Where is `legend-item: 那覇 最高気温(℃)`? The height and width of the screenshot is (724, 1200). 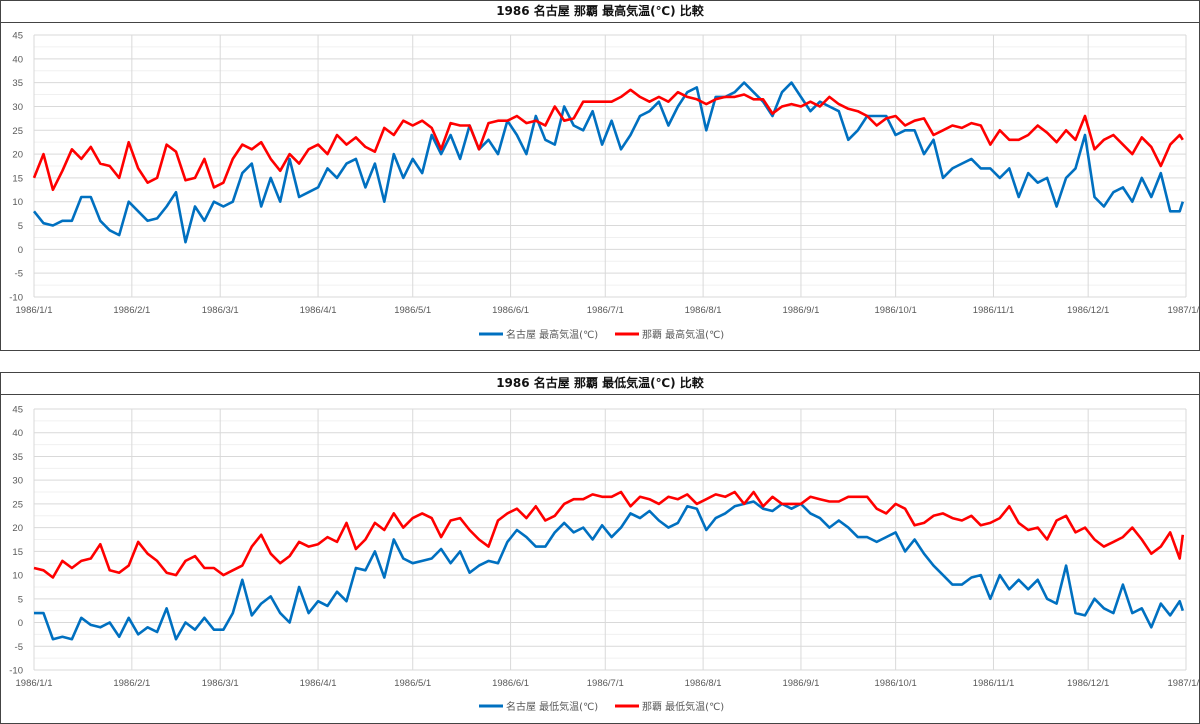
legend-item: 那覇 最高気温(℃) is located at coordinates (669, 334).